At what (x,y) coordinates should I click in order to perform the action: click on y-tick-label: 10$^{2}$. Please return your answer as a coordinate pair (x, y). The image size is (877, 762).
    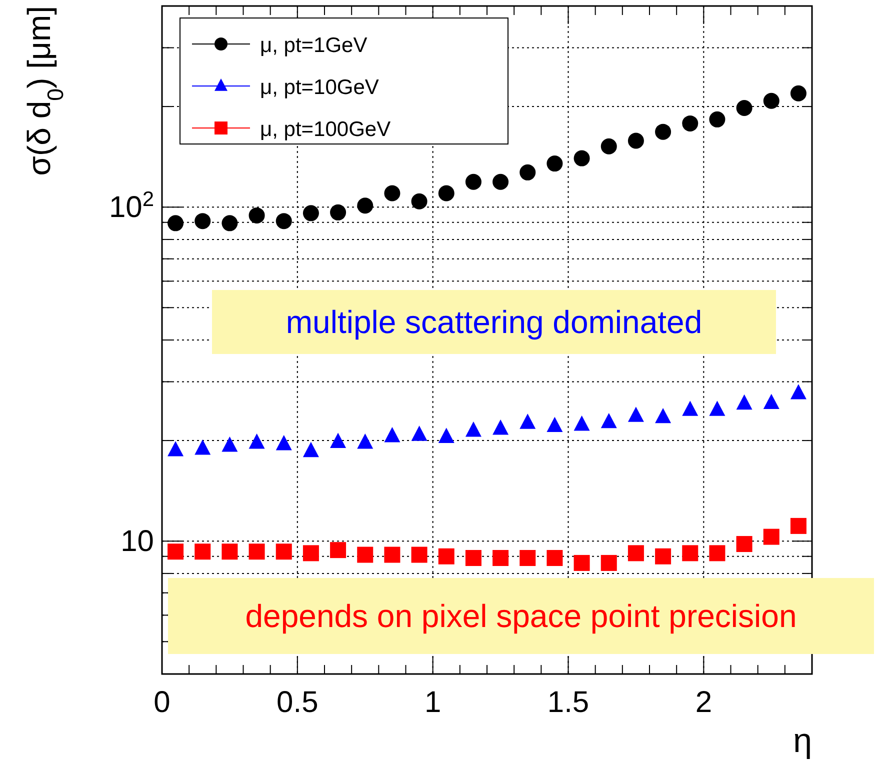
    Looking at the image, I should click on (131, 206).